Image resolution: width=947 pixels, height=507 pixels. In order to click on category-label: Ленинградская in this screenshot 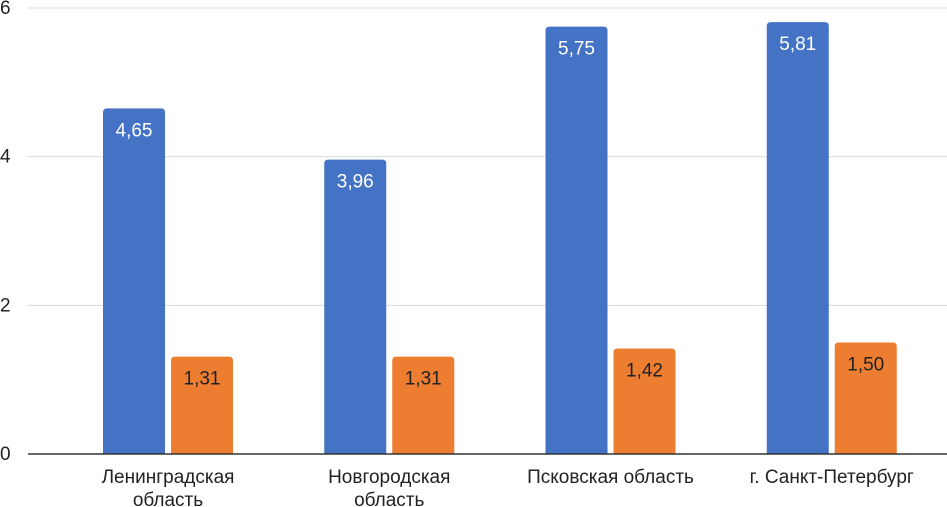, I will do `click(168, 477)`.